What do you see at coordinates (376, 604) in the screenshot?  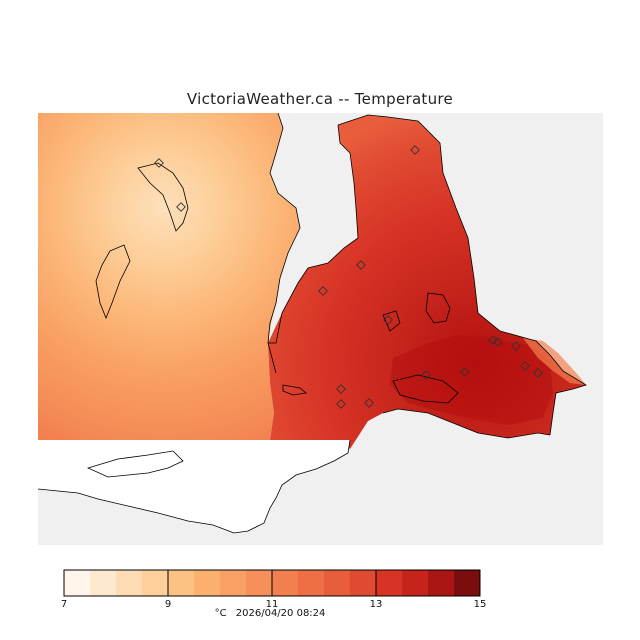 I see `legend-tick-label: 13` at bounding box center [376, 604].